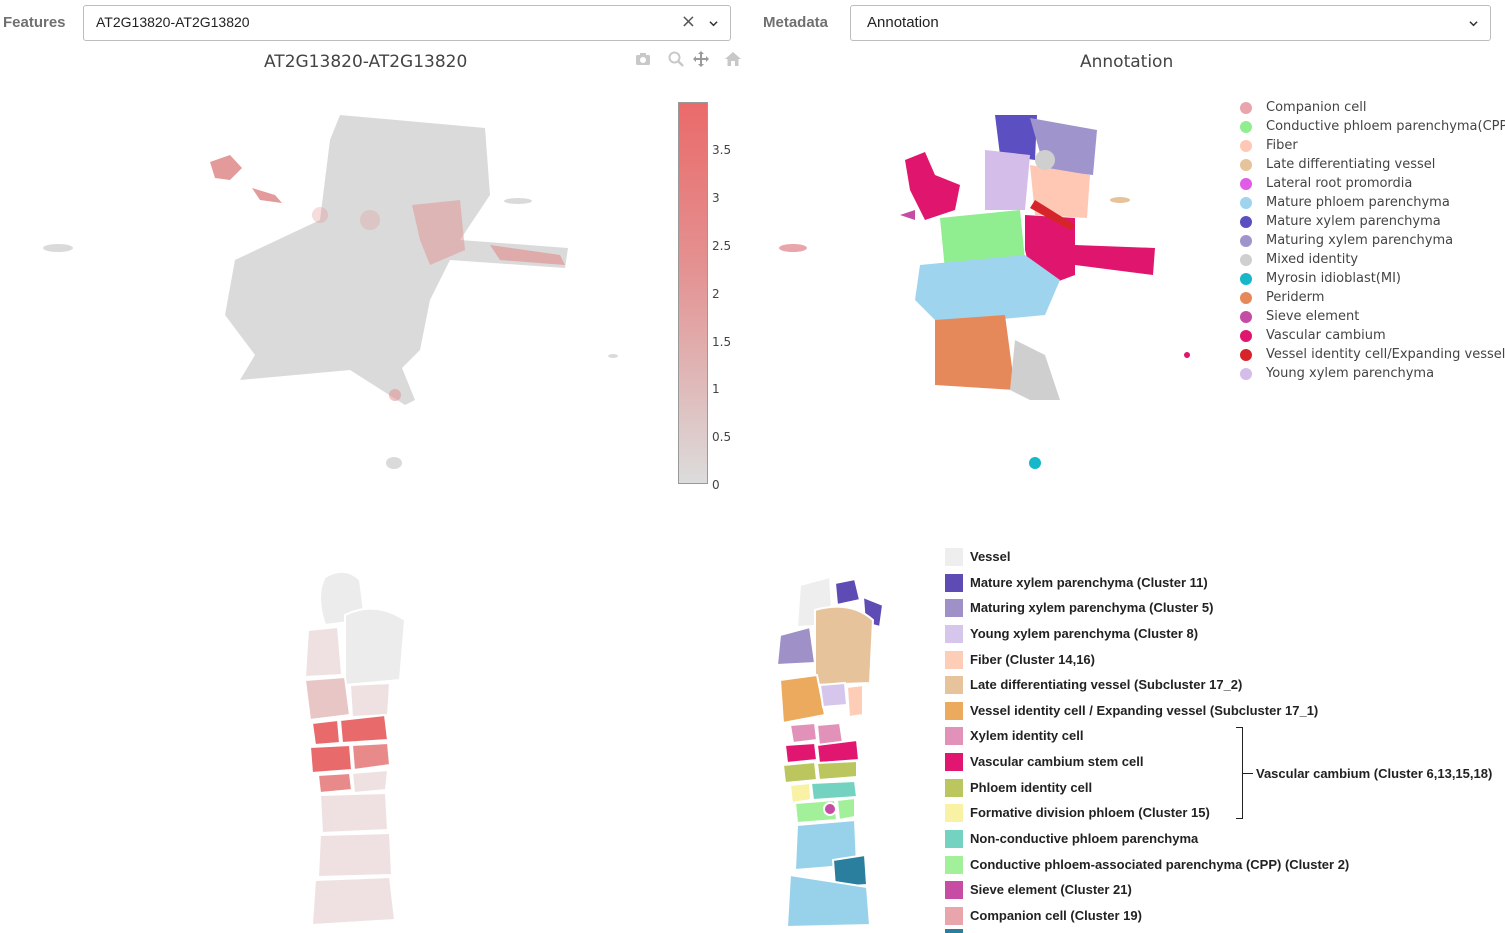 The height and width of the screenshot is (933, 1505). I want to click on colorbar-tick: 3, so click(716, 198).